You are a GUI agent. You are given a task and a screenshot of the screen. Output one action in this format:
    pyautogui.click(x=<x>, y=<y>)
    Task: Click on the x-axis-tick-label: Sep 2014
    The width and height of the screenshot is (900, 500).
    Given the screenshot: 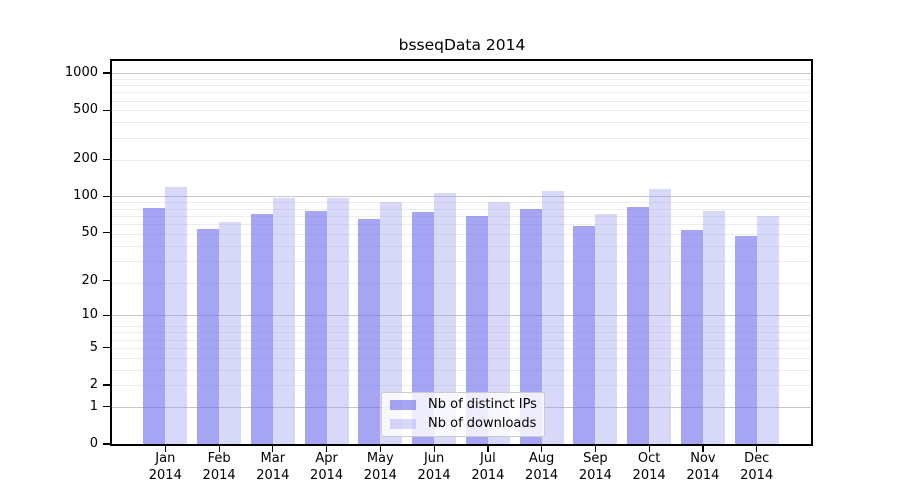 What is the action you would take?
    pyautogui.click(x=595, y=467)
    